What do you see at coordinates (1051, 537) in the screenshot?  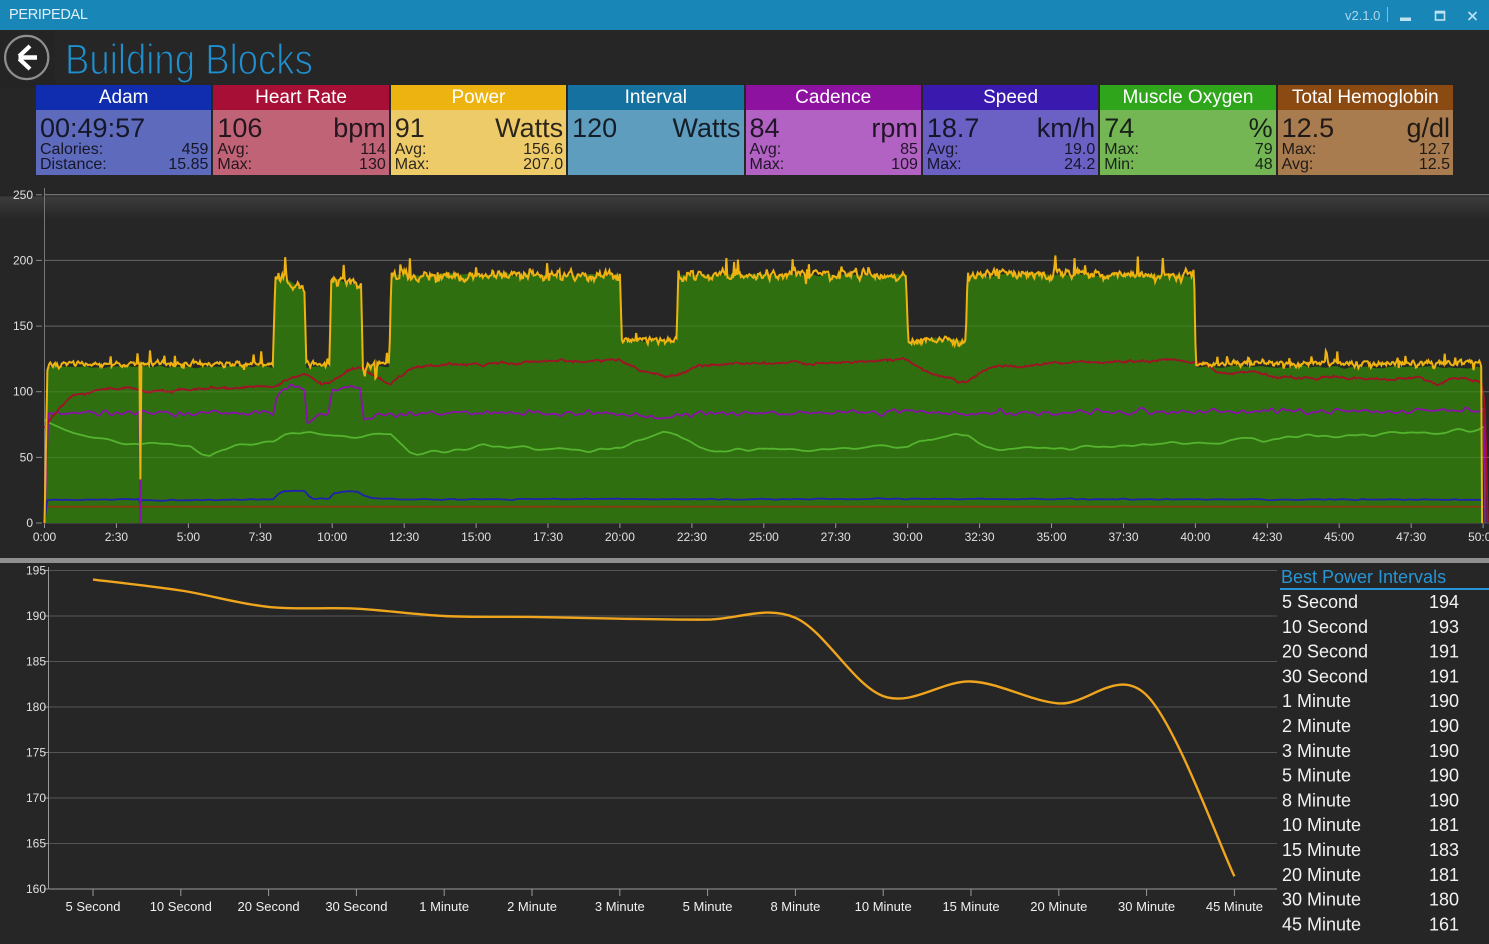 I see `svg-text: 35:00` at bounding box center [1051, 537].